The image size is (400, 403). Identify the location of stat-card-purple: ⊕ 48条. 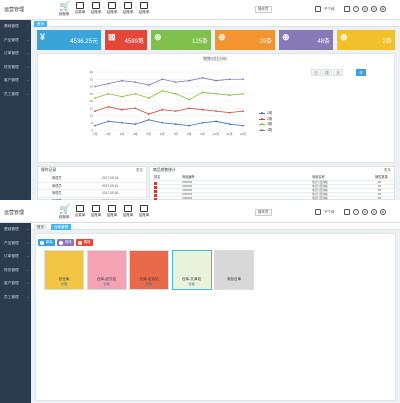
(306, 40).